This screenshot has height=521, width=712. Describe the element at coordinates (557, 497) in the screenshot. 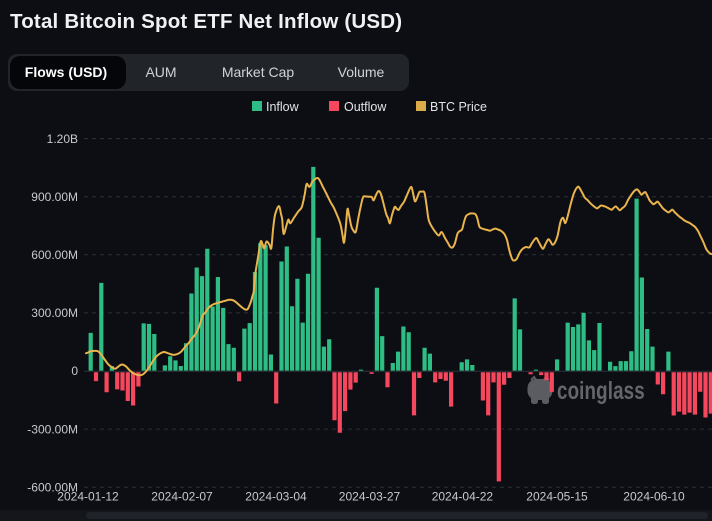

I see `svg-text: 2024-05-15` at that location.